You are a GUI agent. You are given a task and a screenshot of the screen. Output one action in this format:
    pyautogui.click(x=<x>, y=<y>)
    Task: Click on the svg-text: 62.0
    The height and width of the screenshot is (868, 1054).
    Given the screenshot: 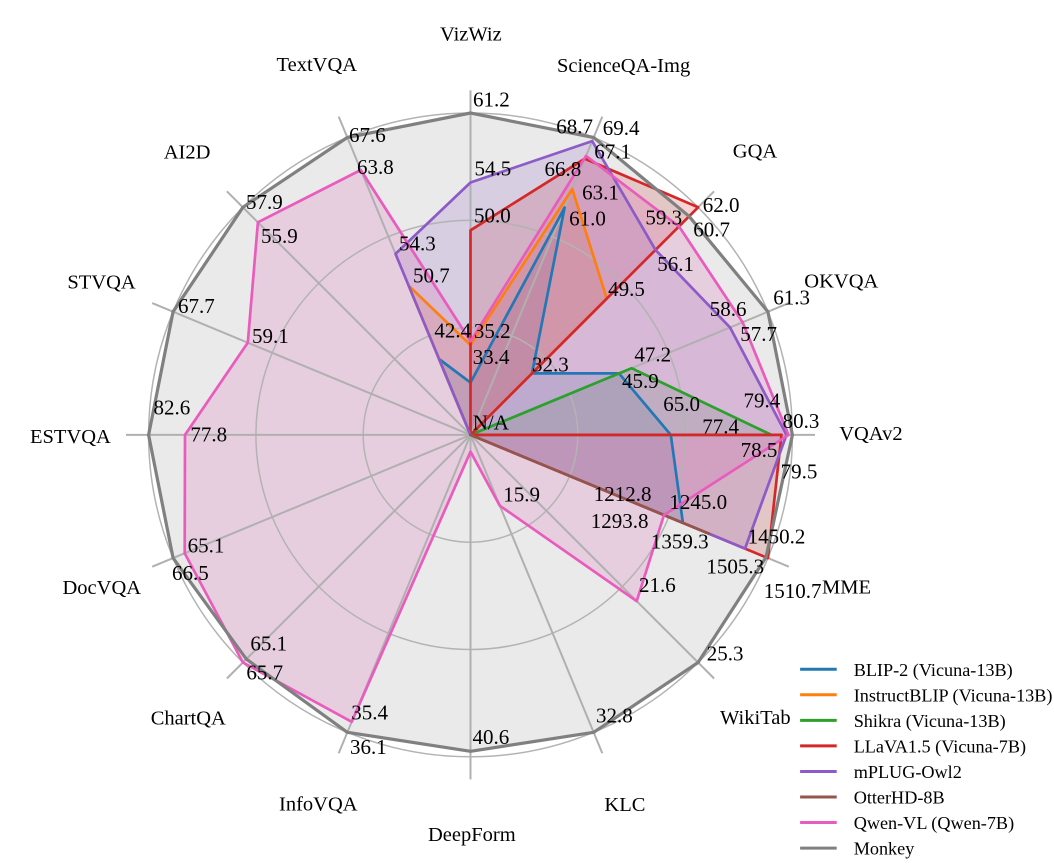 What is the action you would take?
    pyautogui.click(x=721, y=205)
    